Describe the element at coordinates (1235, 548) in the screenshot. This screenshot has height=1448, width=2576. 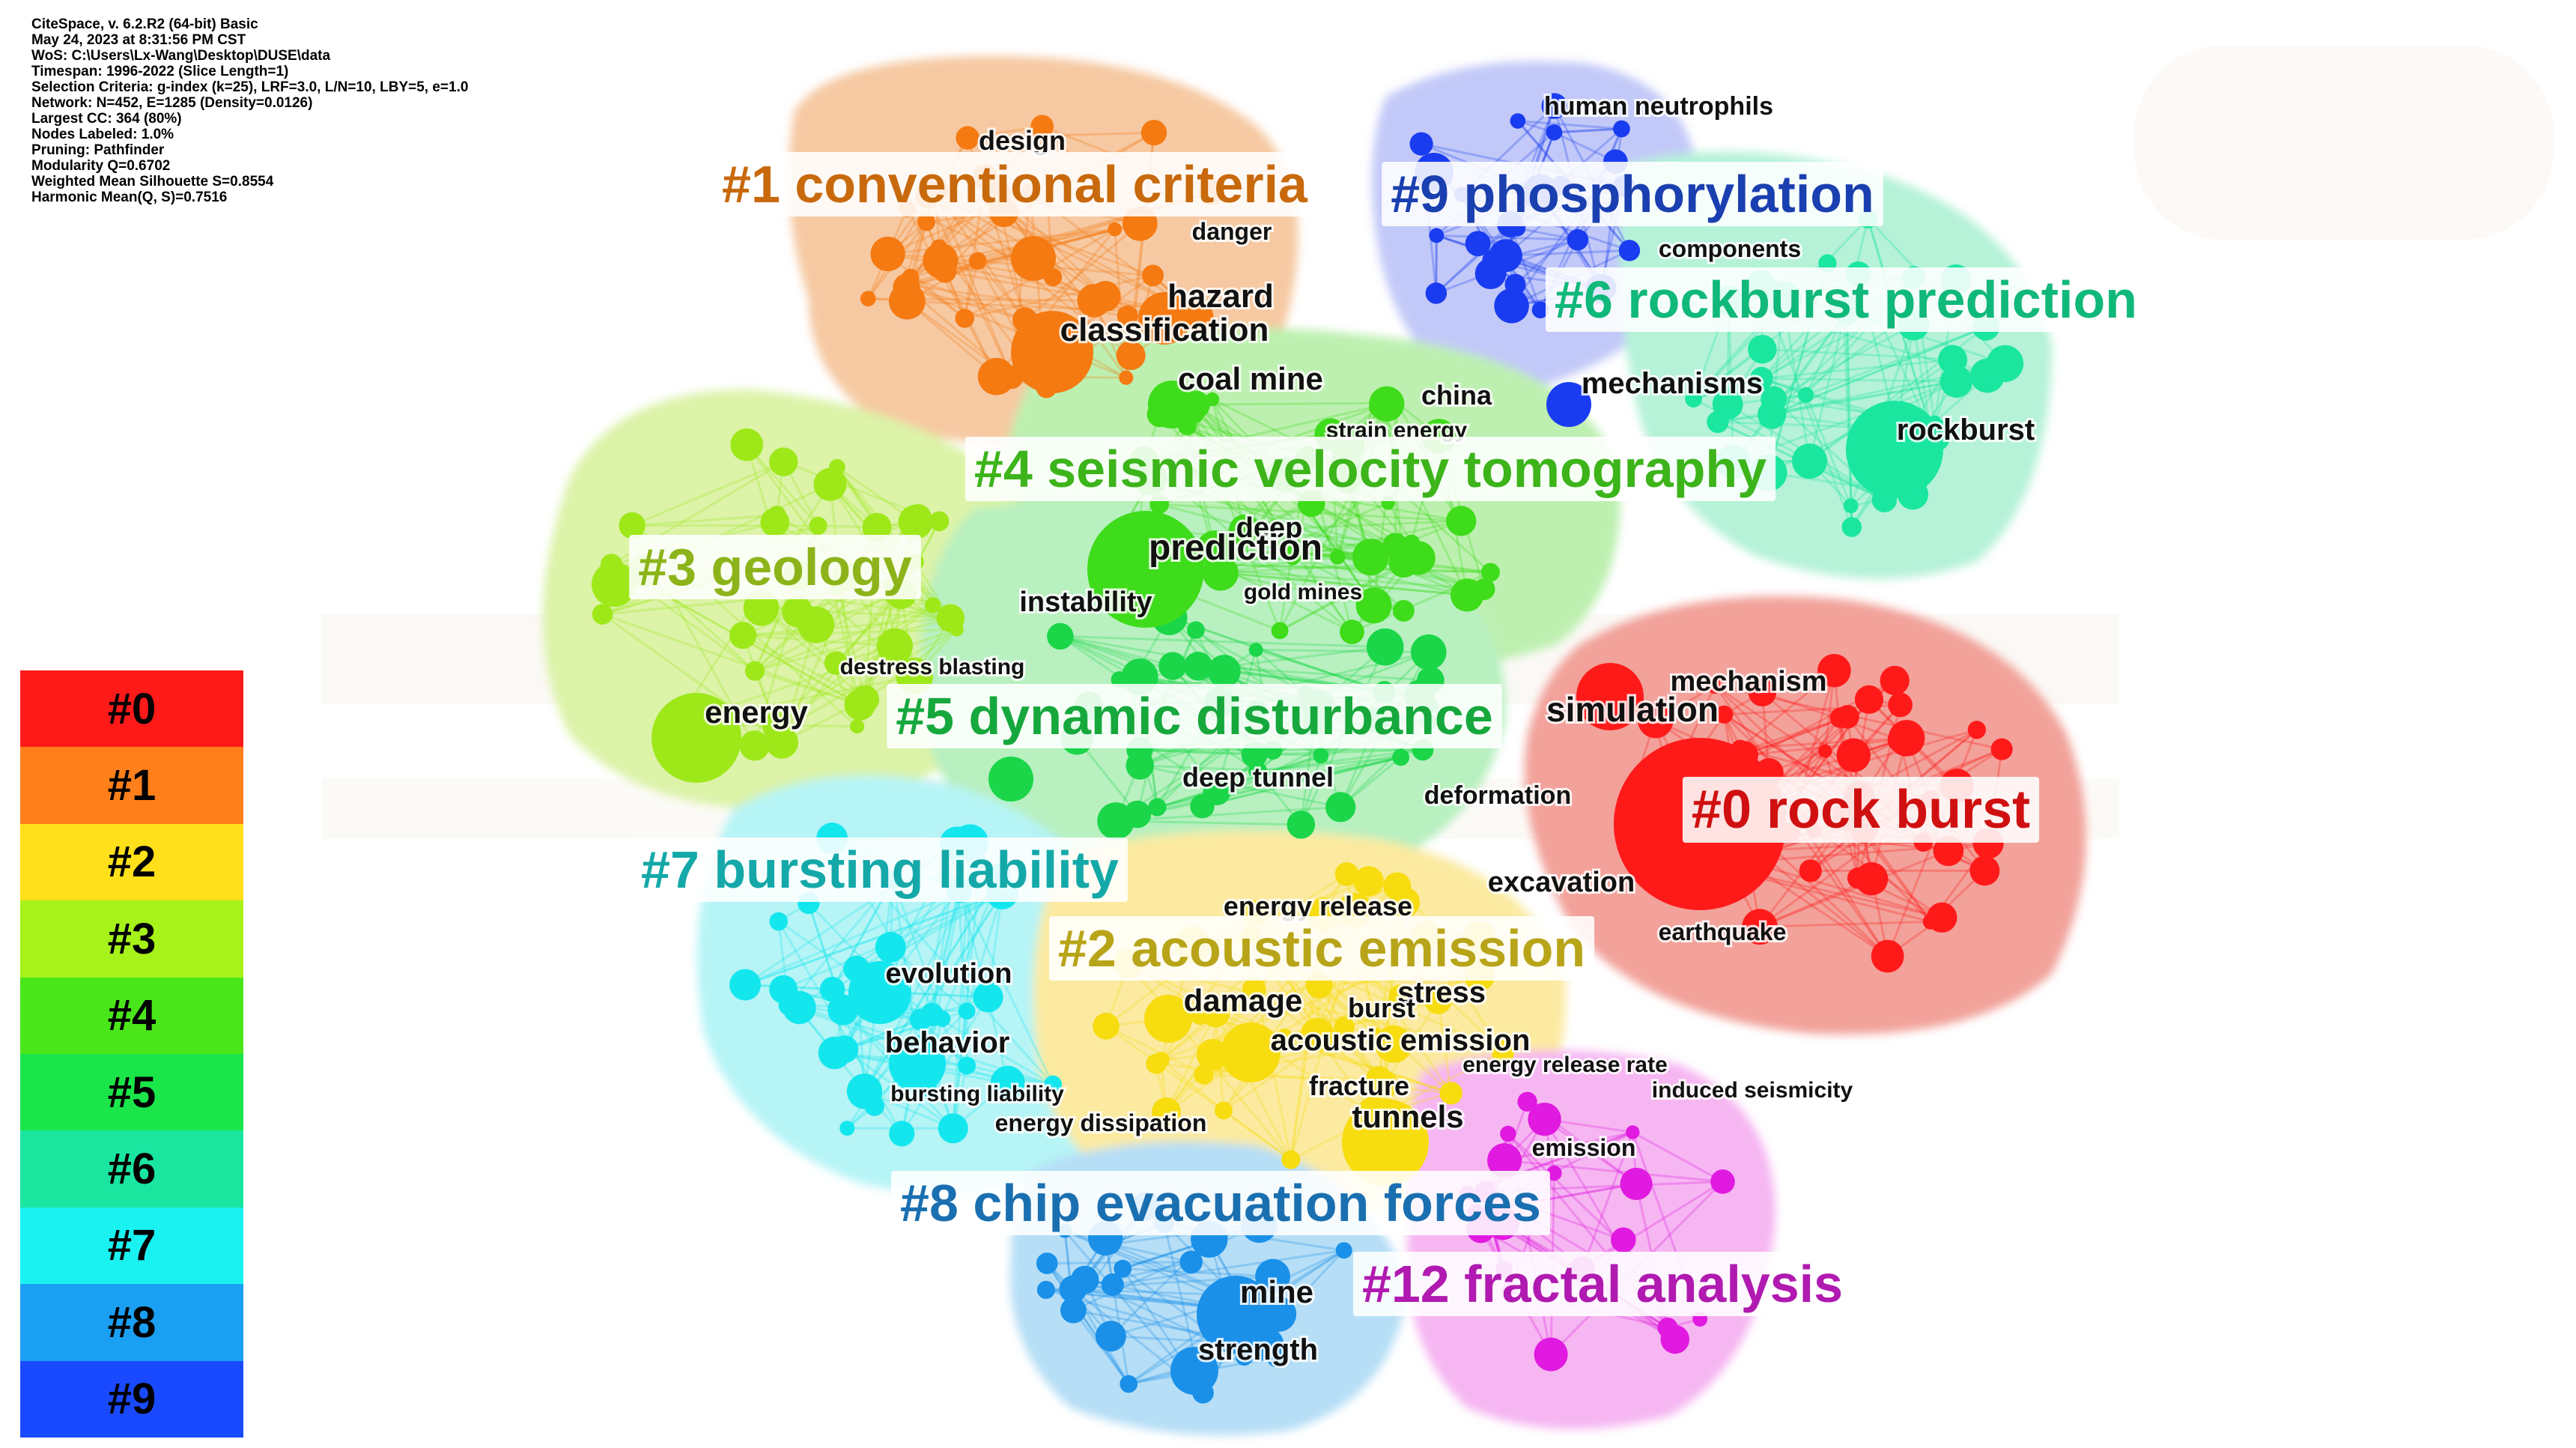
I see `keyword-label: prediction` at that location.